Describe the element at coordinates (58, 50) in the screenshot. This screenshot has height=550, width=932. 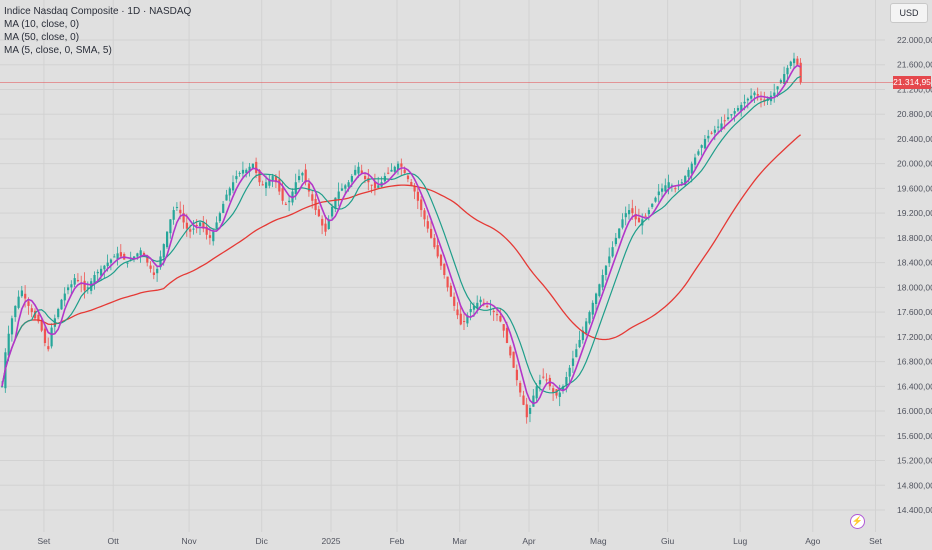
I see `legend-ma5: MA (5, close, 0, SMA, 5)` at that location.